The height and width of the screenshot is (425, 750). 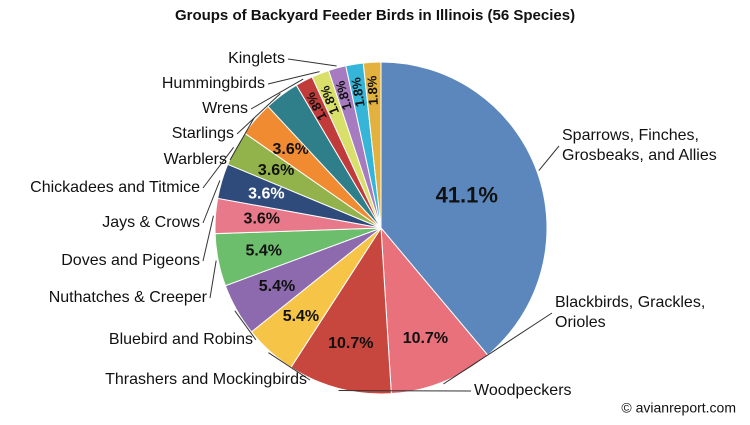 I want to click on category-label: Doves and Pigeons, so click(x=130, y=260).